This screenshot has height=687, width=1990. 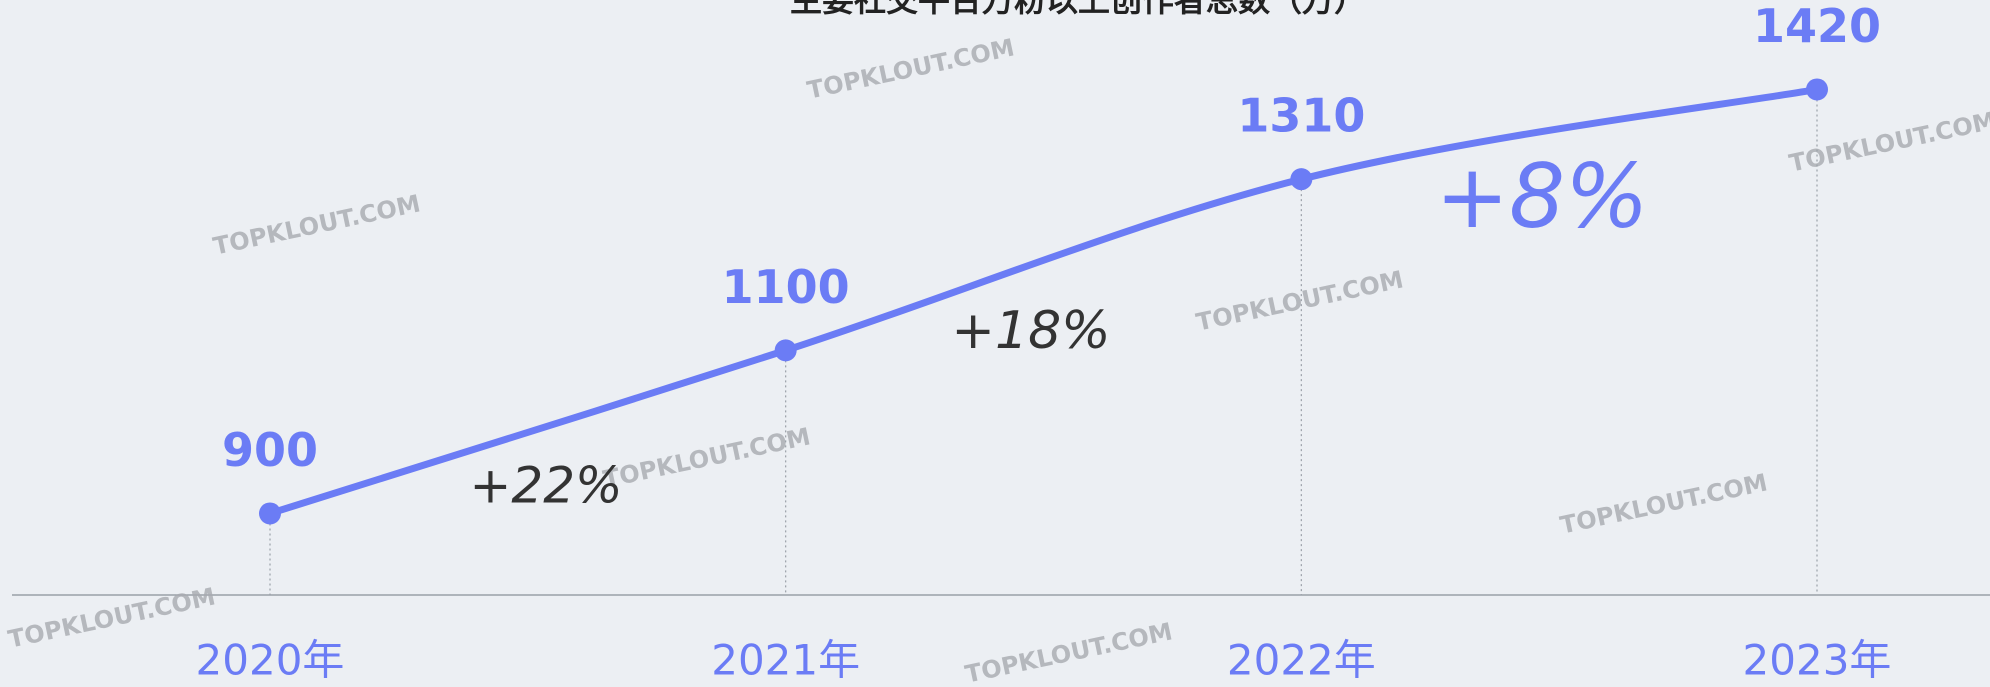 I want to click on x-tick-label: 2022年, so click(x=1301, y=660).